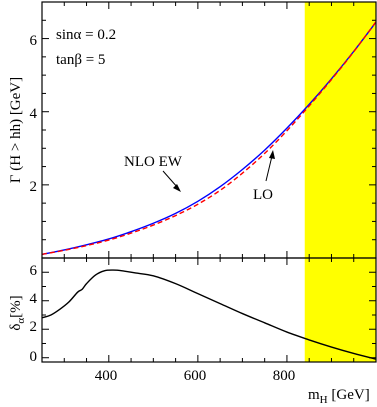 This screenshot has height=407, width=377. What do you see at coordinates (34, 41) in the screenshot?
I see `top-ytick-label-6: 6` at bounding box center [34, 41].